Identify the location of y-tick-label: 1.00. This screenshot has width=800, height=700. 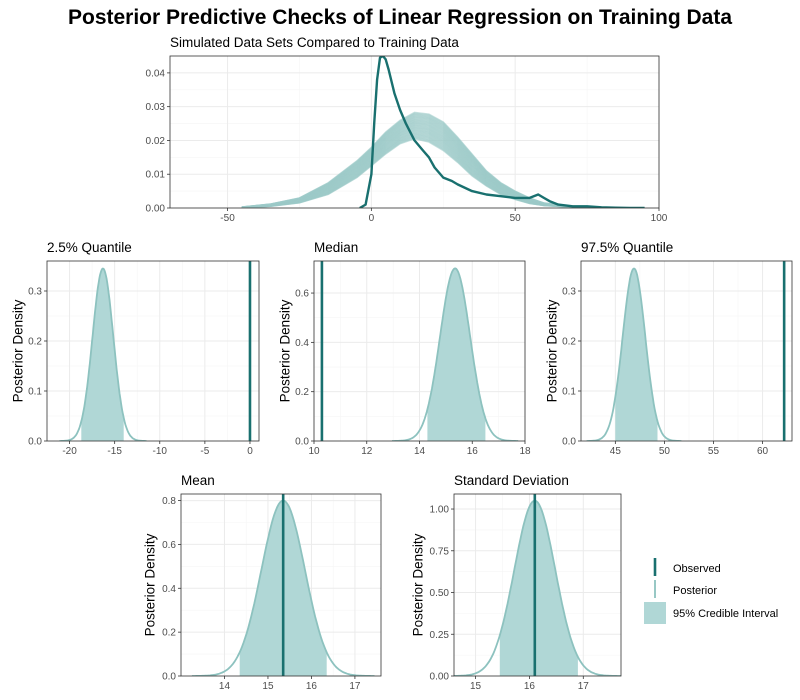
(440, 510).